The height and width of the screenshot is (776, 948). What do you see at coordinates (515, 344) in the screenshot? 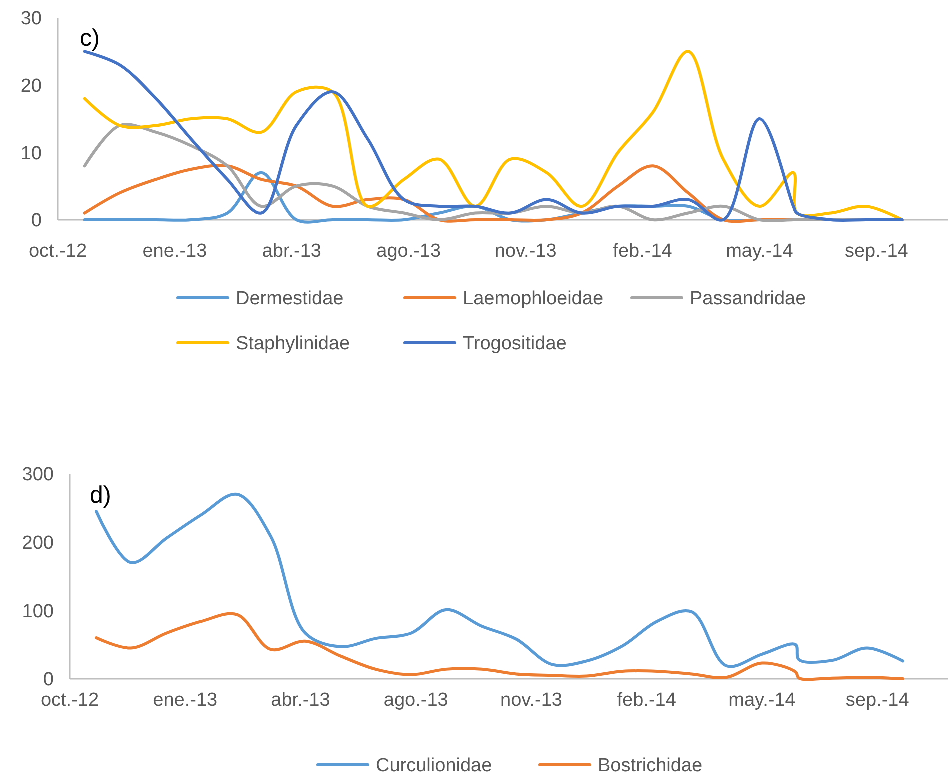
I see `legend-label: Trogositidae` at bounding box center [515, 344].